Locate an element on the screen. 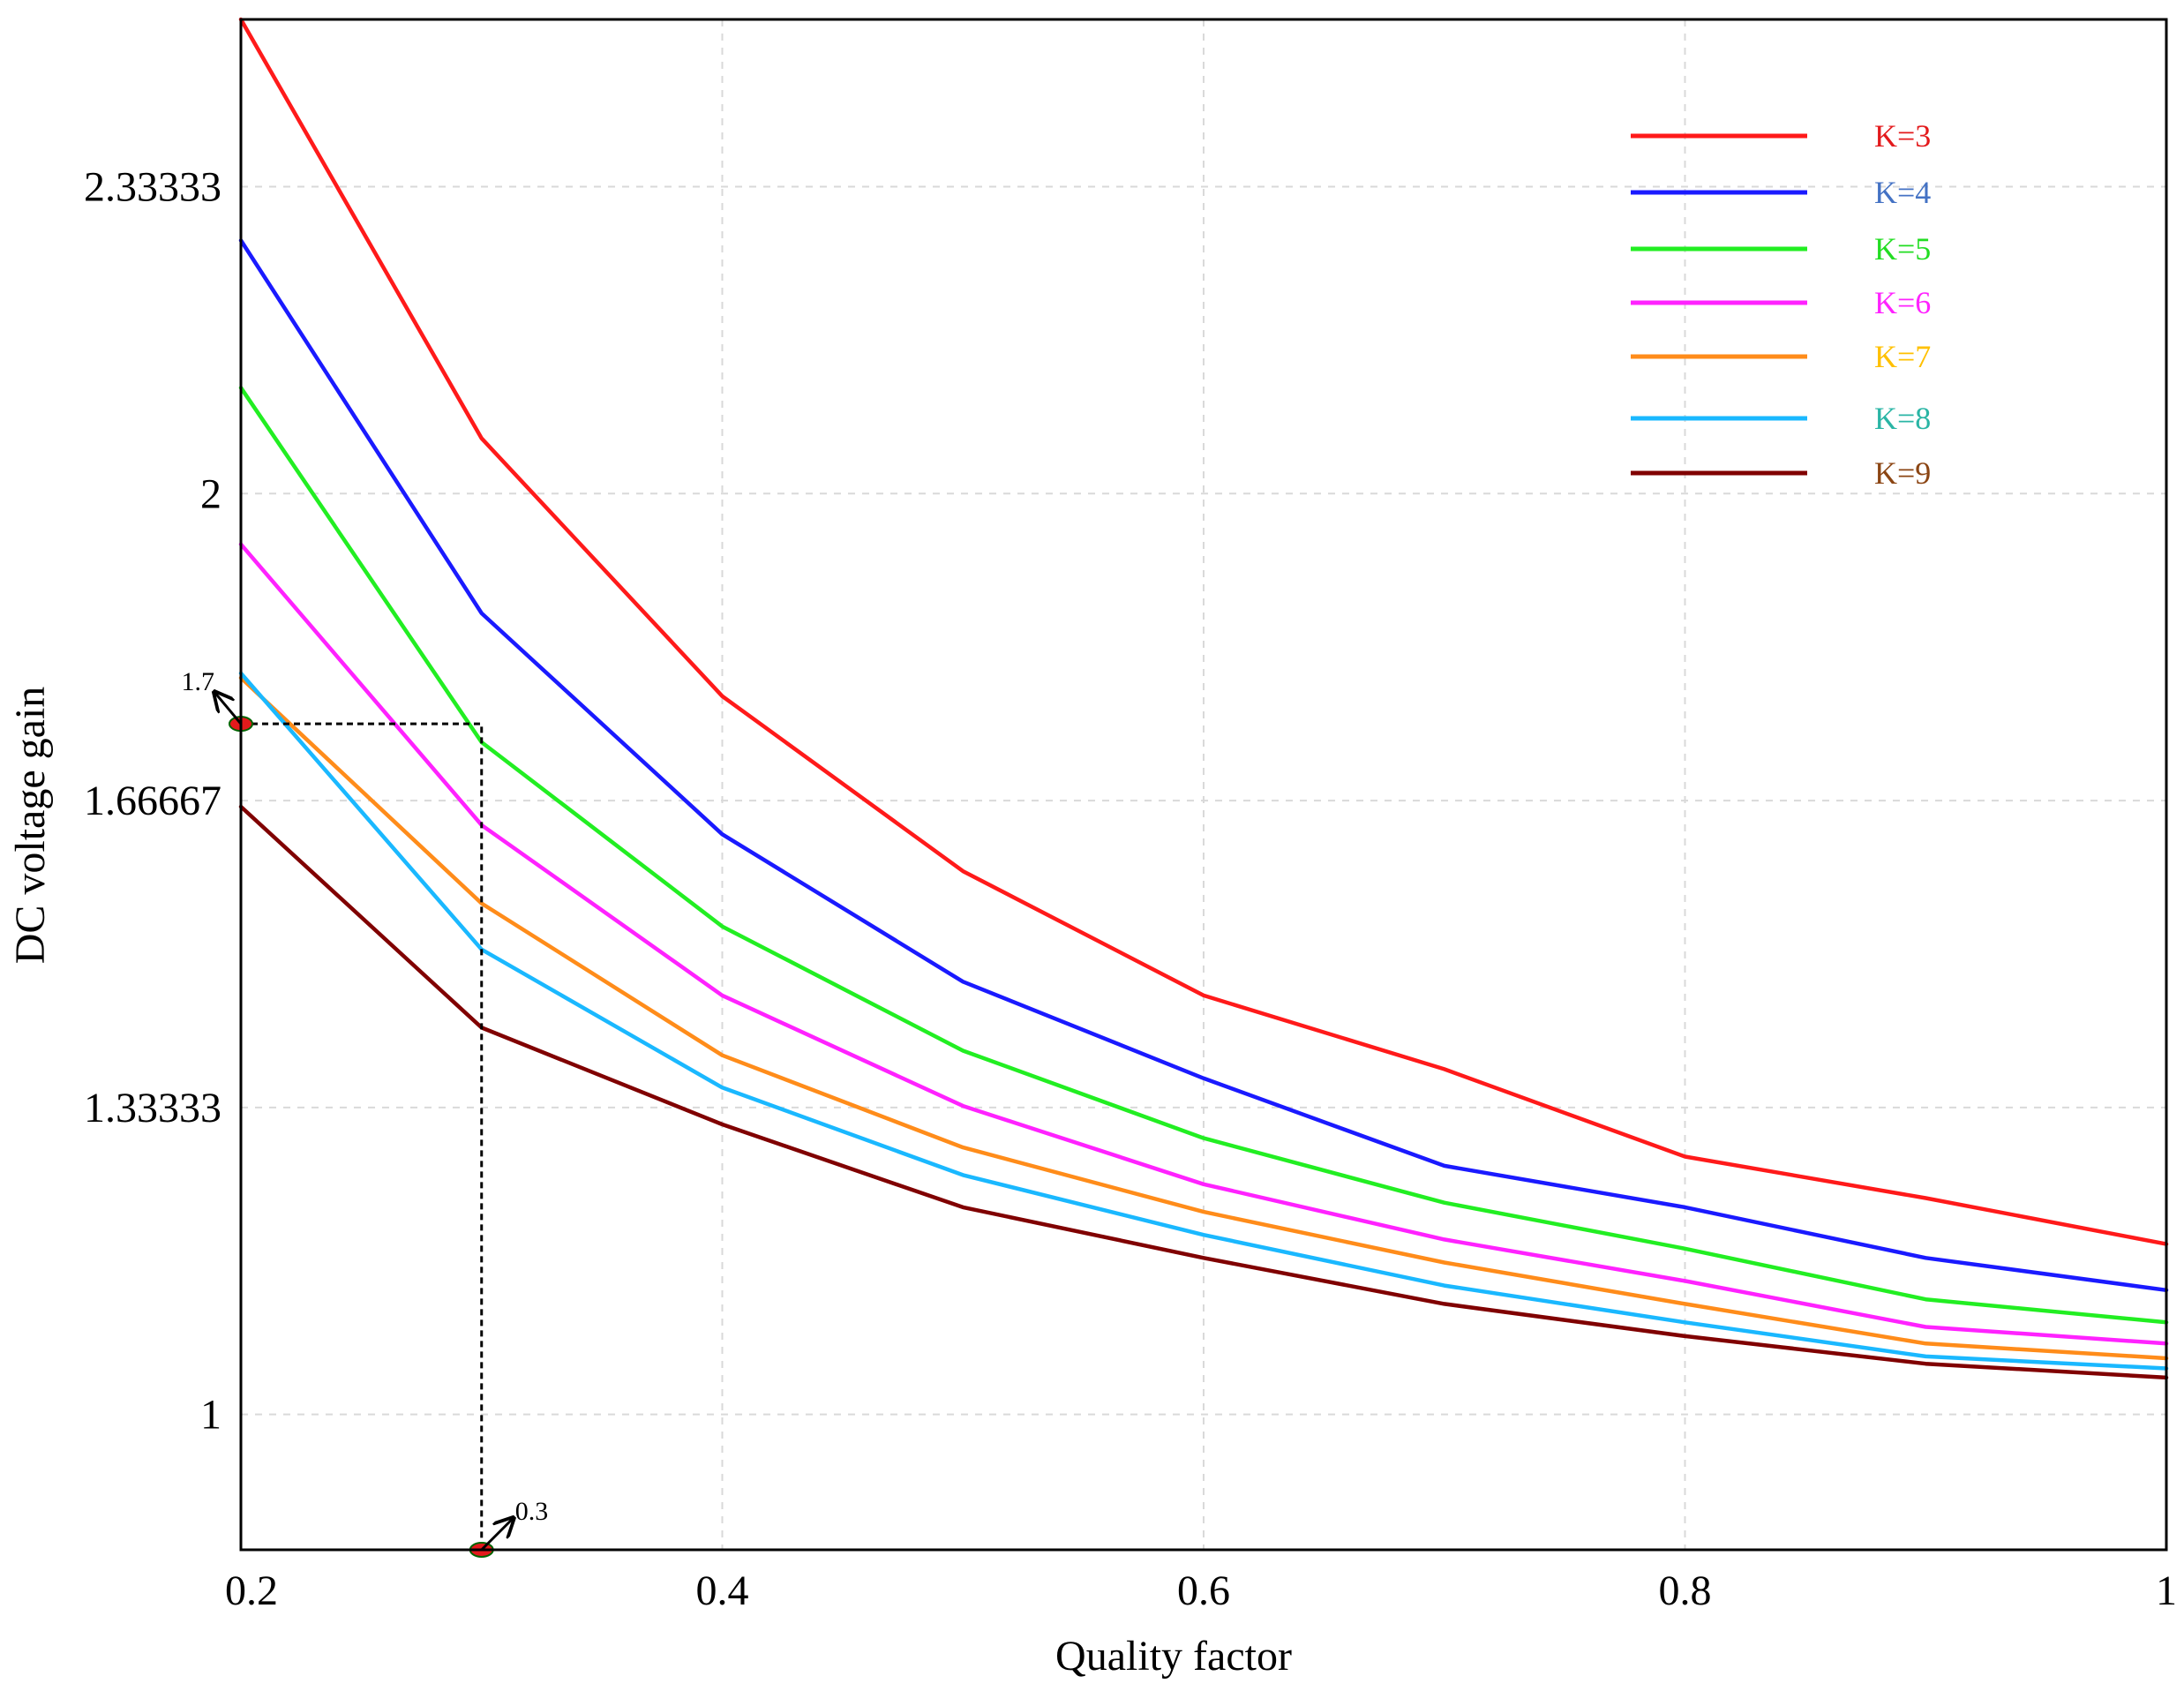  y-tick-label: 1.33333 is located at coordinates (152, 1108).